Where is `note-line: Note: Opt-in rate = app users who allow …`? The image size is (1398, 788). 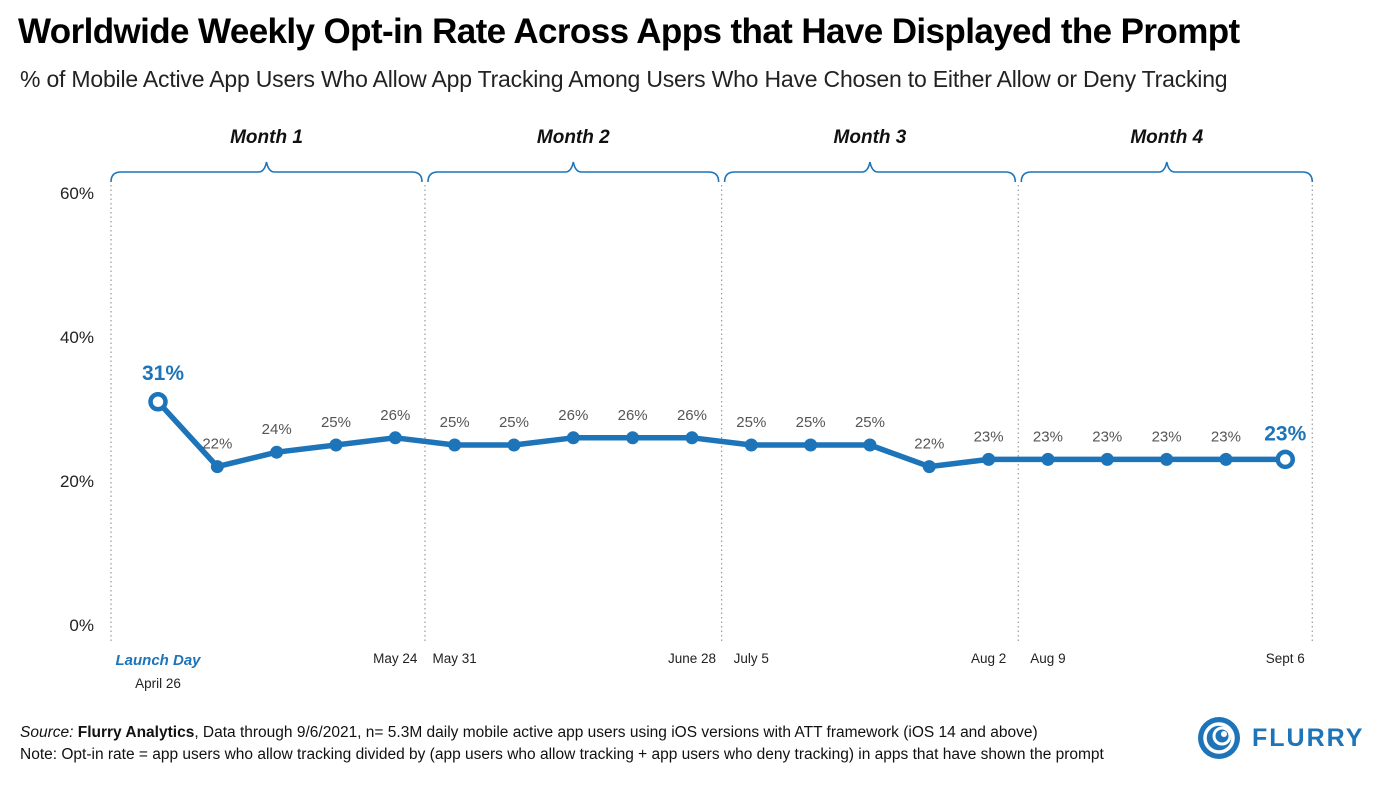 note-line: Note: Opt-in rate = app users who allow … is located at coordinates (562, 754).